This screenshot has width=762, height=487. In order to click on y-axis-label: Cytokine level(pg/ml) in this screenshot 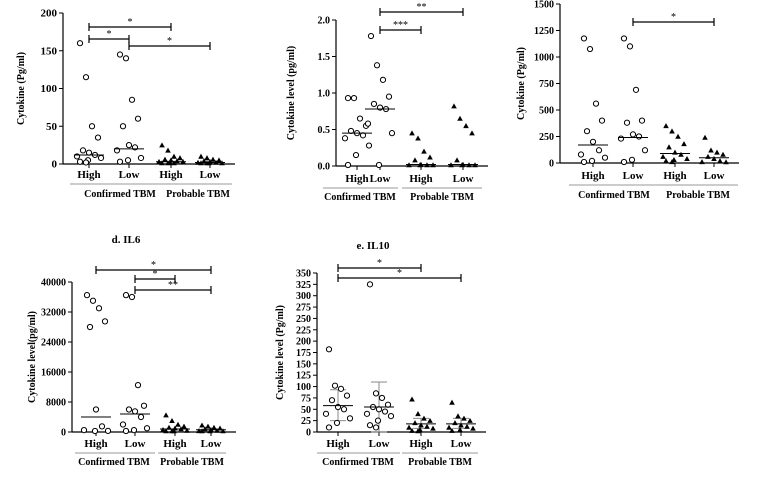, I will do `click(32, 357)`.